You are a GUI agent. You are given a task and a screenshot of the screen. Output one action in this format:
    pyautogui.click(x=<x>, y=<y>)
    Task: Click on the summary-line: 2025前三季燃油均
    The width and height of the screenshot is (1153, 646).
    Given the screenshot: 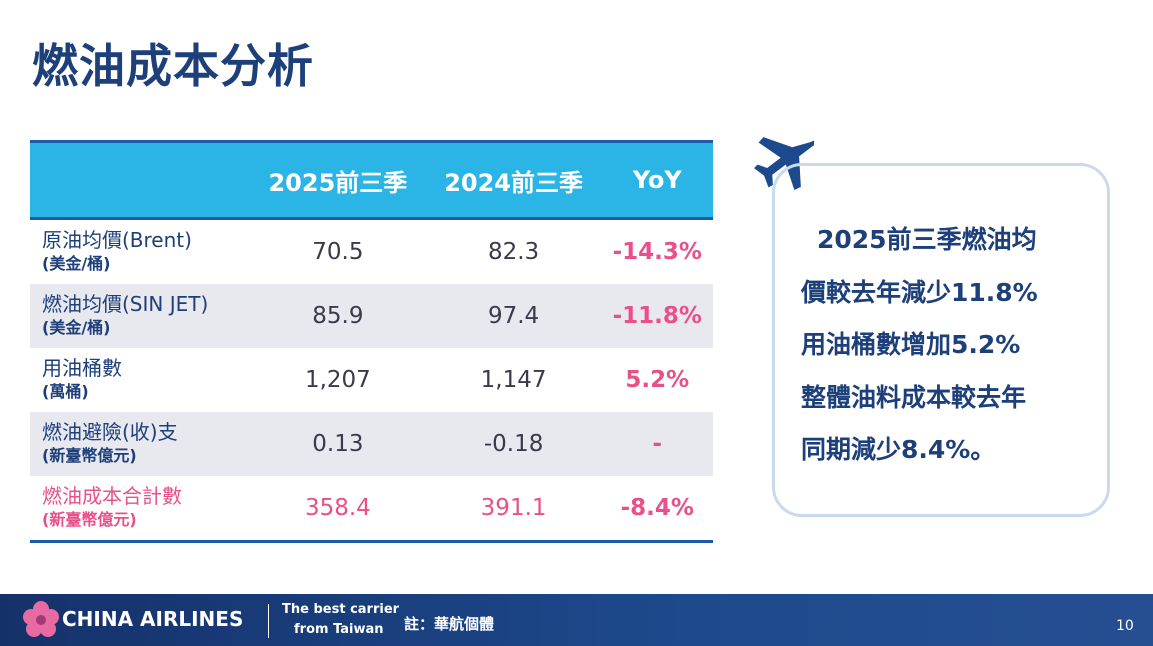 What is the action you would take?
    pyautogui.click(x=927, y=239)
    